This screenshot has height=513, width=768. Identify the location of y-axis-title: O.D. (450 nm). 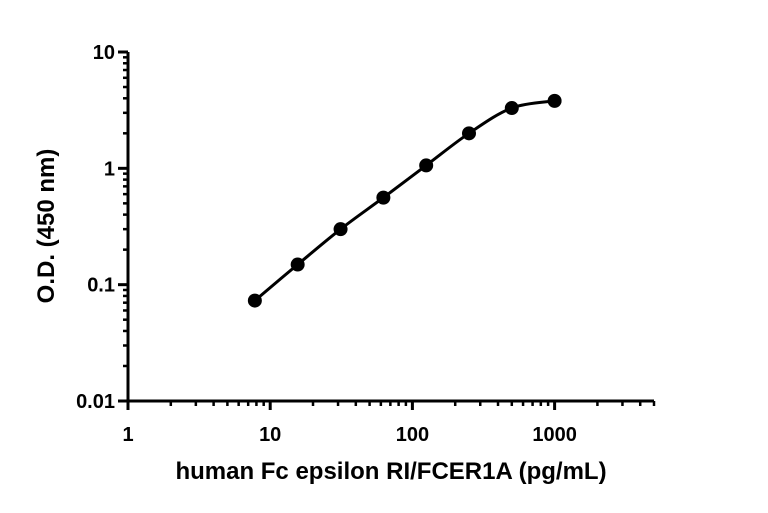
(46, 226).